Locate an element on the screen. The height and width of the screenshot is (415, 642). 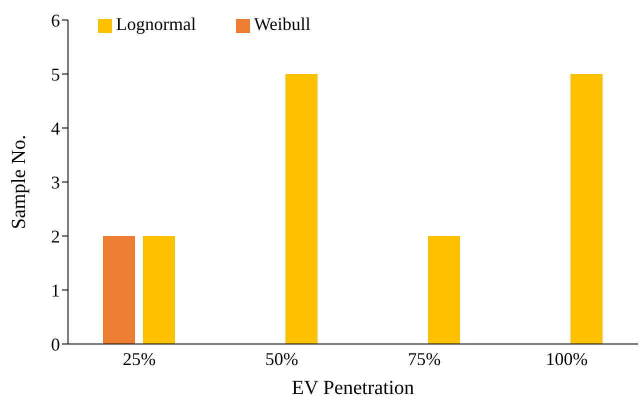
y-tick-label: 3 is located at coordinates (55, 182).